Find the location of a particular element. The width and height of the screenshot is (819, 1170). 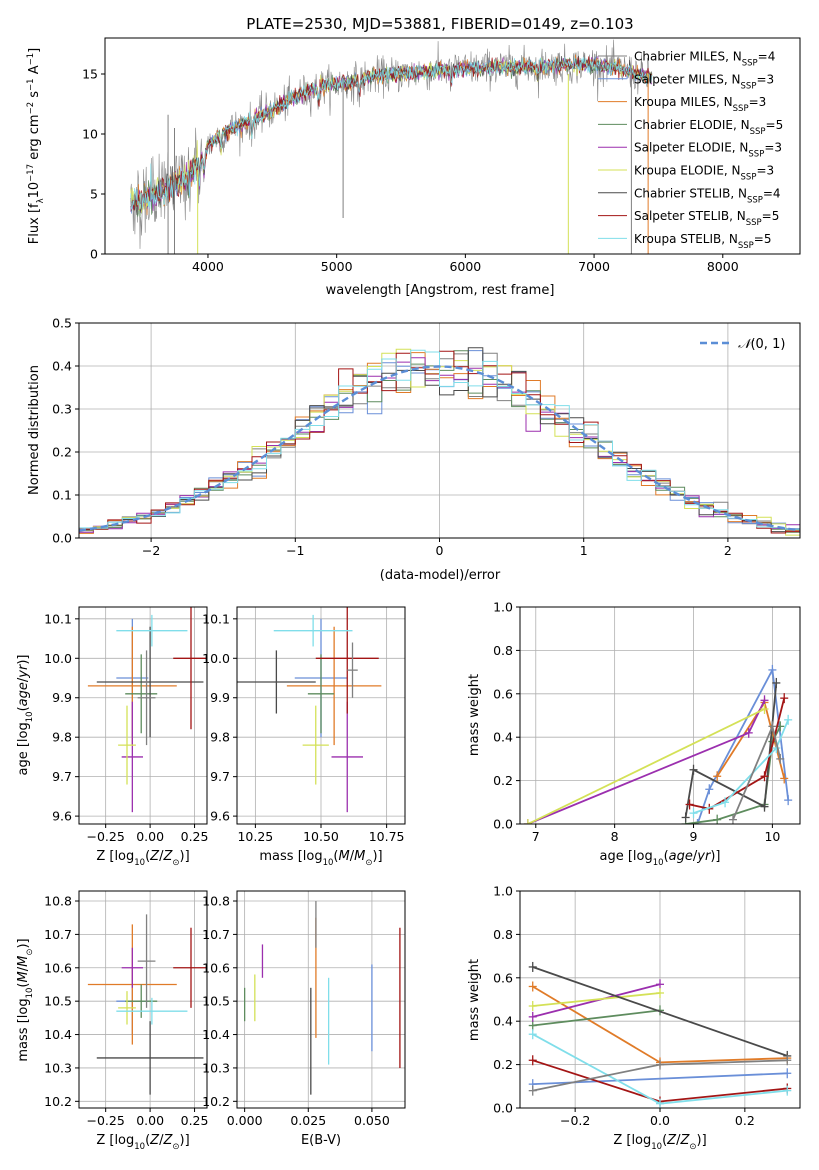

spectrum-plot is located at coordinates (391, 146).